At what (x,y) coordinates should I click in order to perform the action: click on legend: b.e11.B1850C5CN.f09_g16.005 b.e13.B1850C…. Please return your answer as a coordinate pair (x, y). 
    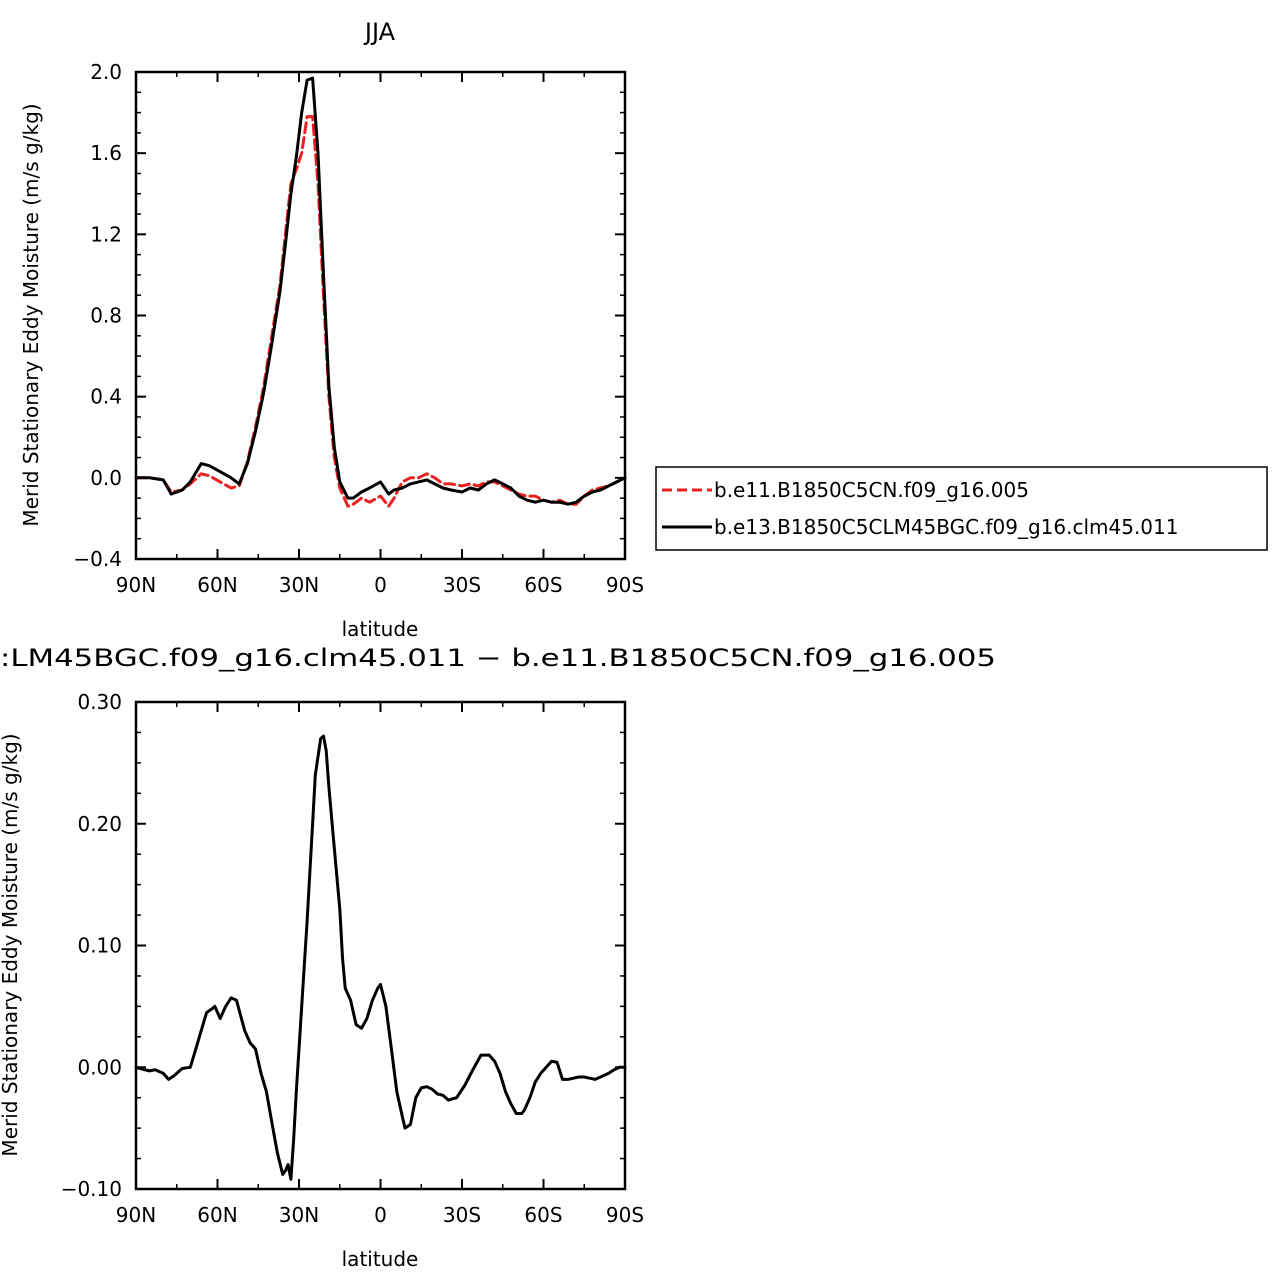
    Looking at the image, I should click on (961, 508).